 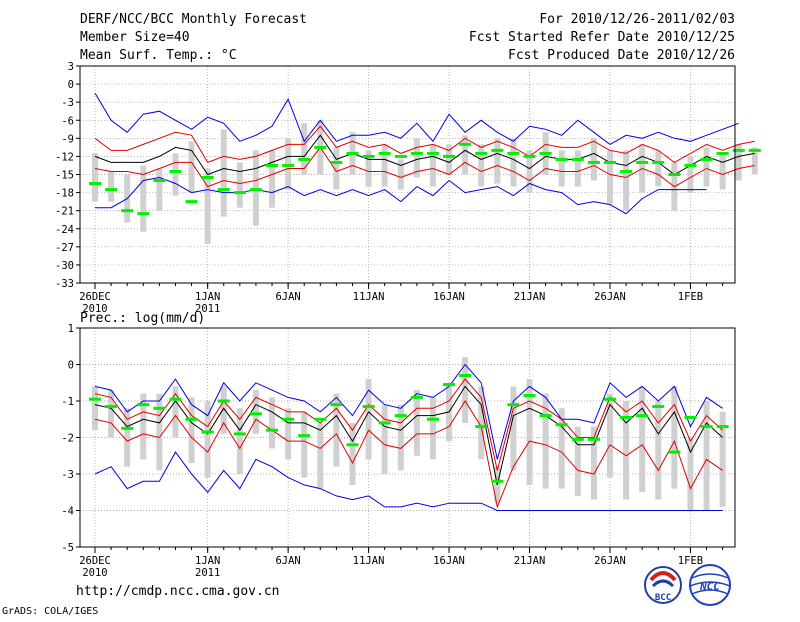 I want to click on c1-xtick-label: 26DEC, so click(x=95, y=561).